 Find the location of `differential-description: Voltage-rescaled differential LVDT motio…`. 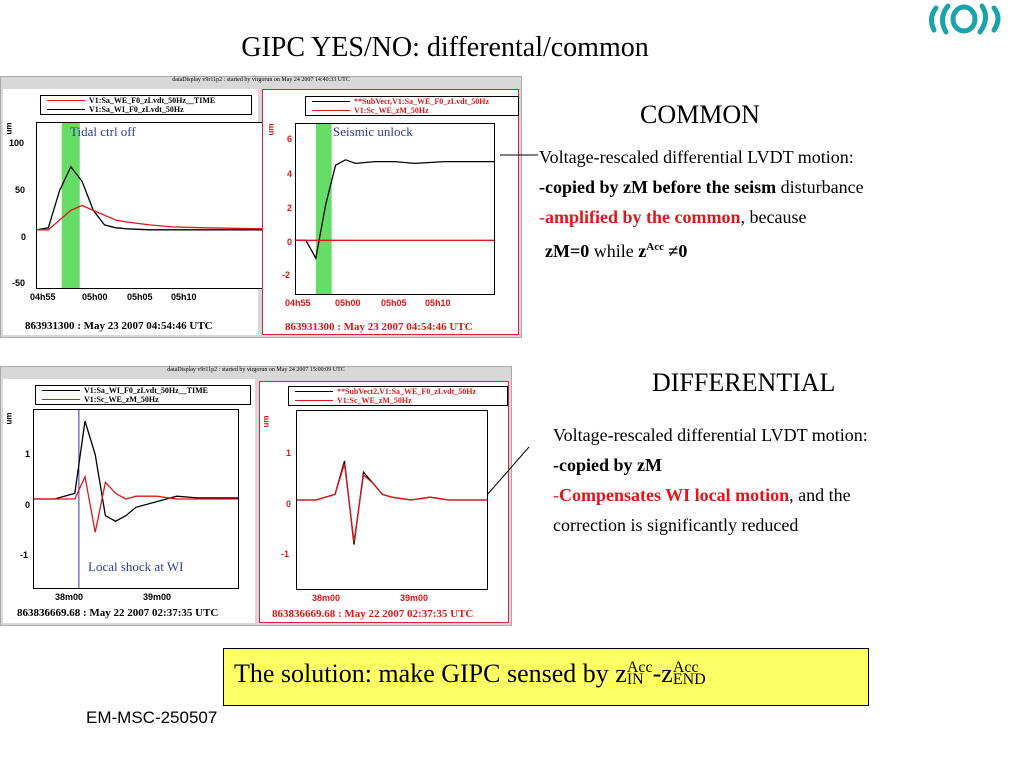

differential-description: Voltage-rescaled differential LVDT motio… is located at coordinates (783, 480).